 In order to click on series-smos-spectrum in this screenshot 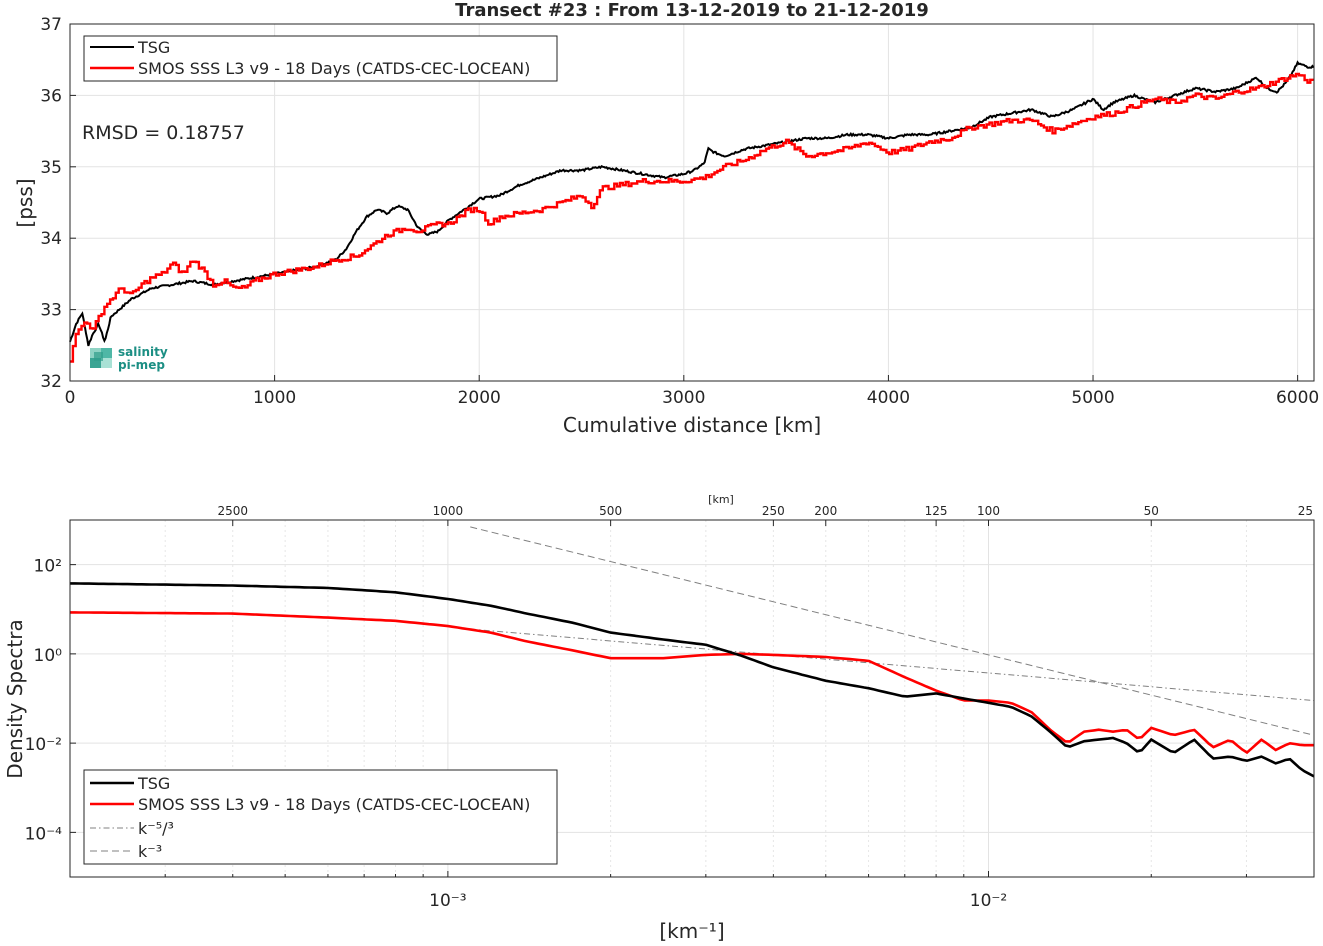, I will do `click(692, 683)`.